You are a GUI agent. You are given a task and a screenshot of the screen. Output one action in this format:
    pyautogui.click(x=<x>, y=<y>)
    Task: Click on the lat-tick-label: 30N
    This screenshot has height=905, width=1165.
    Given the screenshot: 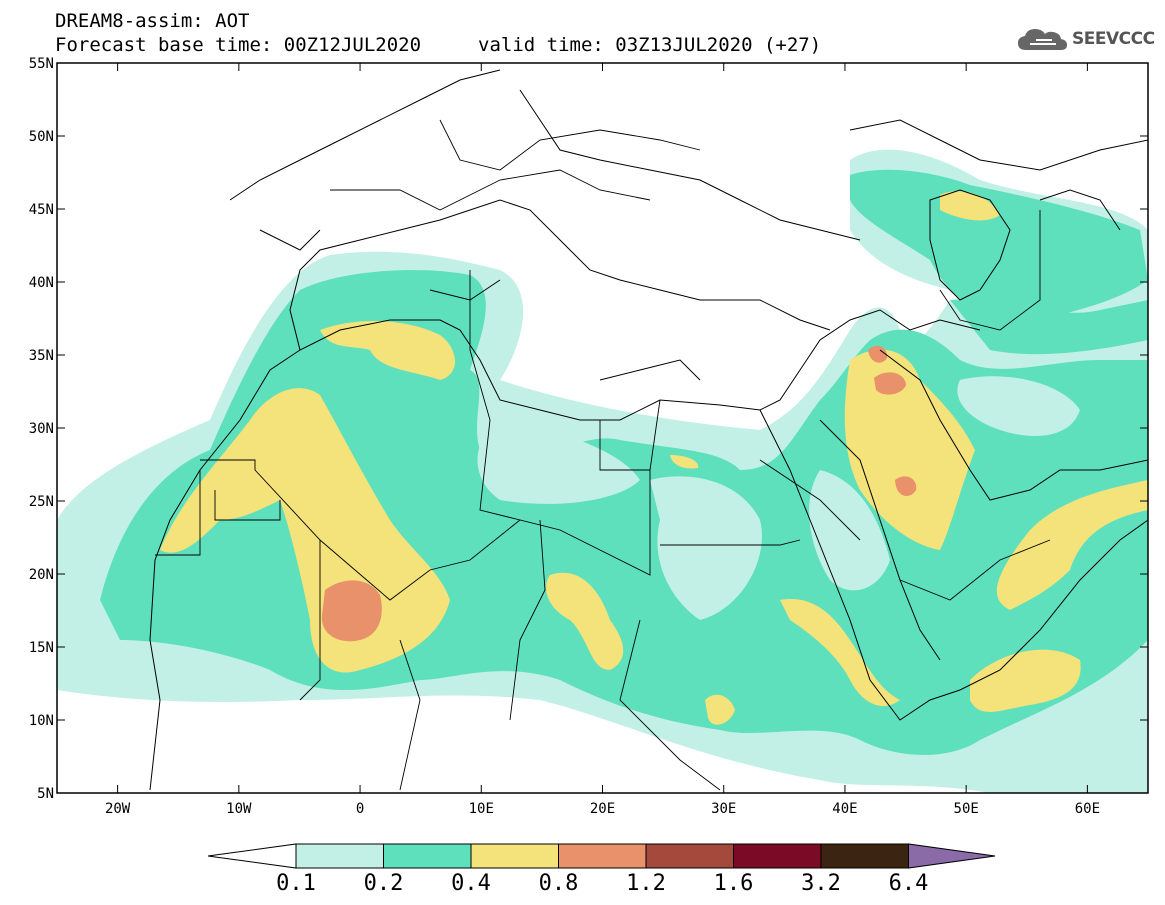 What is the action you would take?
    pyautogui.click(x=41, y=429)
    